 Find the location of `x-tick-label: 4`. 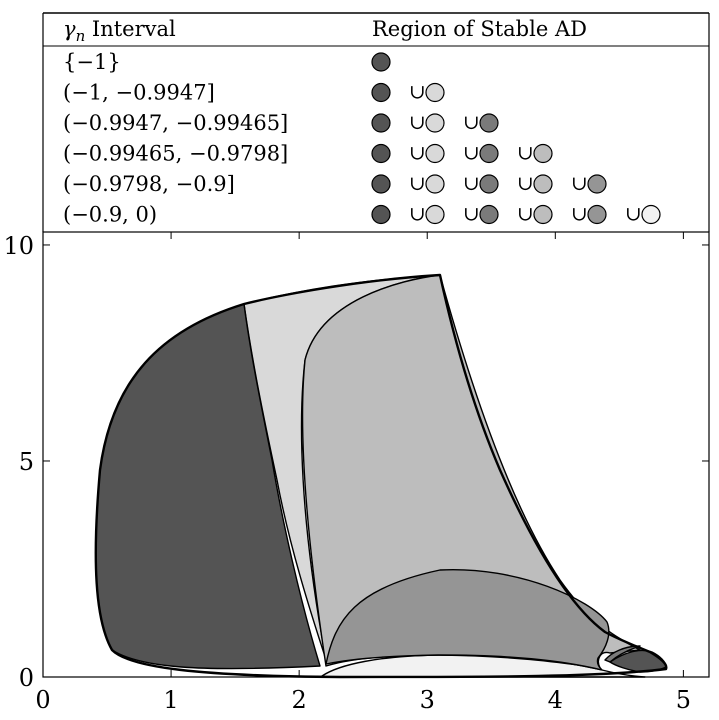

x-tick-label: 4 is located at coordinates (555, 700).